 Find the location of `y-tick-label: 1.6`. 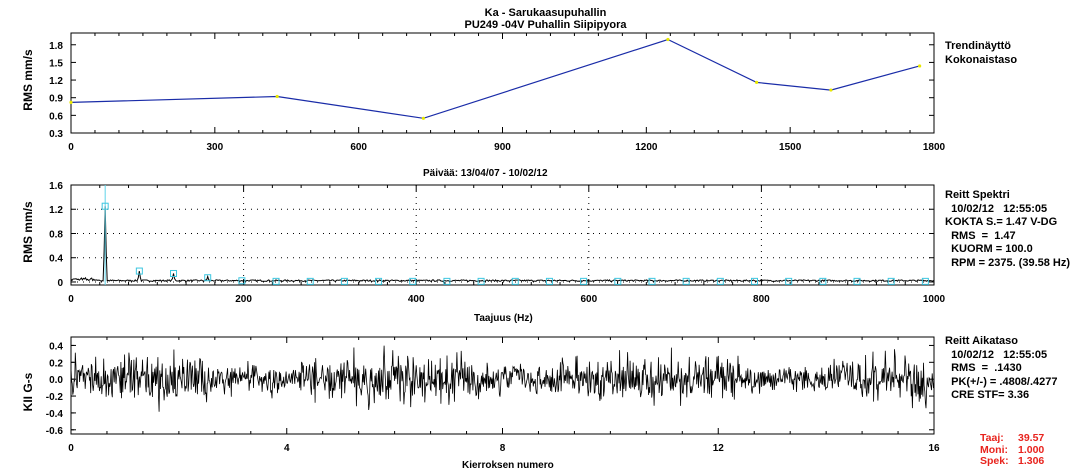

y-tick-label: 1.6 is located at coordinates (56, 186).